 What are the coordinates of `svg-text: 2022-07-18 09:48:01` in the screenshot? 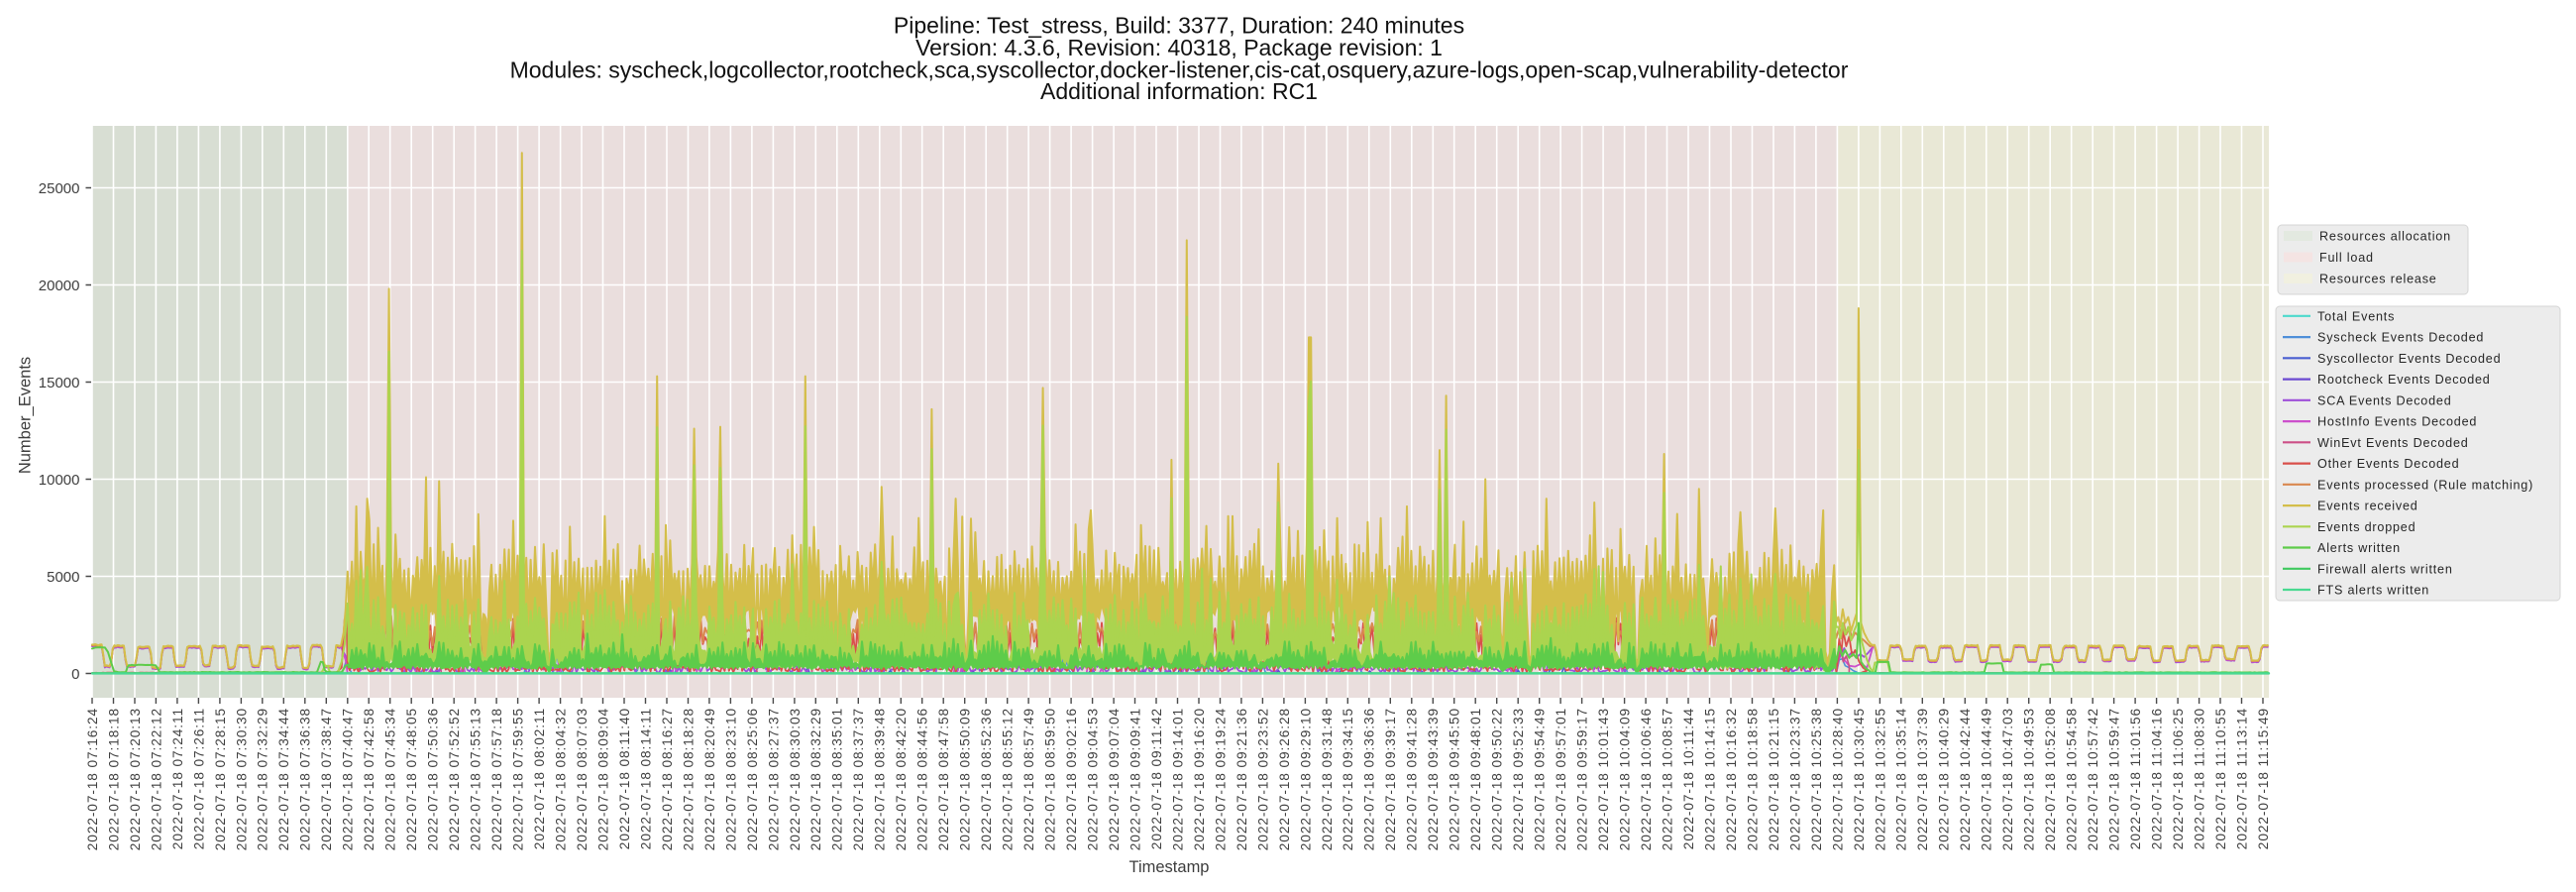 It's located at (1475, 779).